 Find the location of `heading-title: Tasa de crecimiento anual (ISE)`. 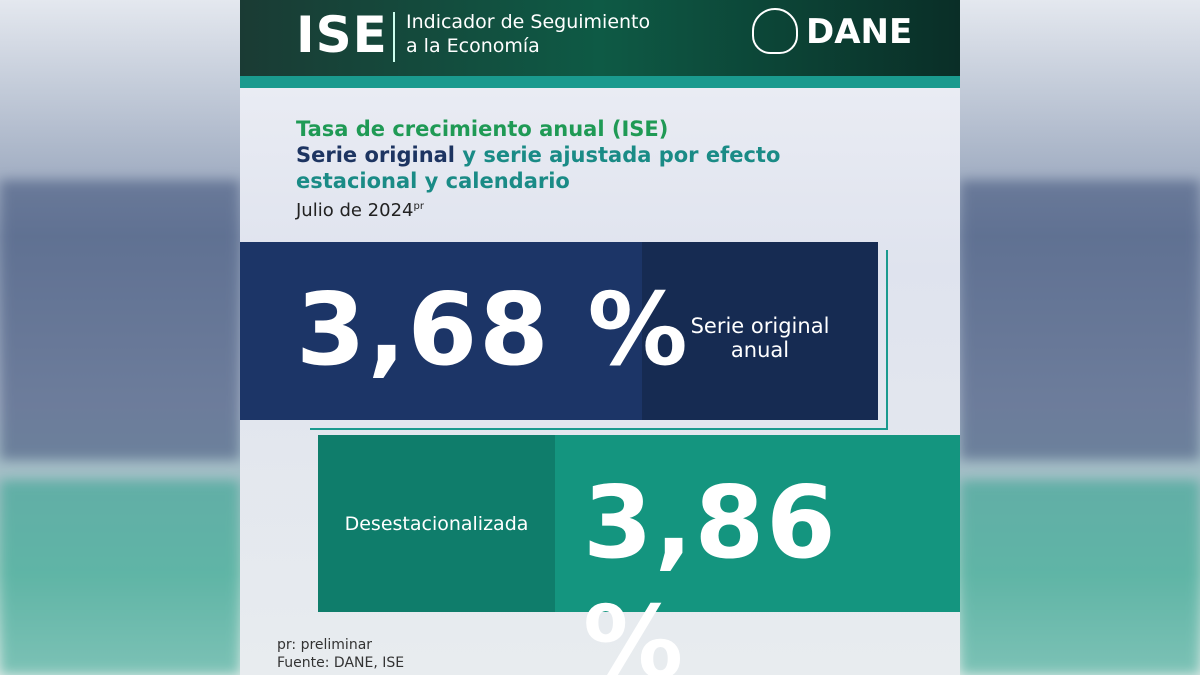

heading-title: Tasa de crecimiento anual (ISE) is located at coordinates (482, 129).